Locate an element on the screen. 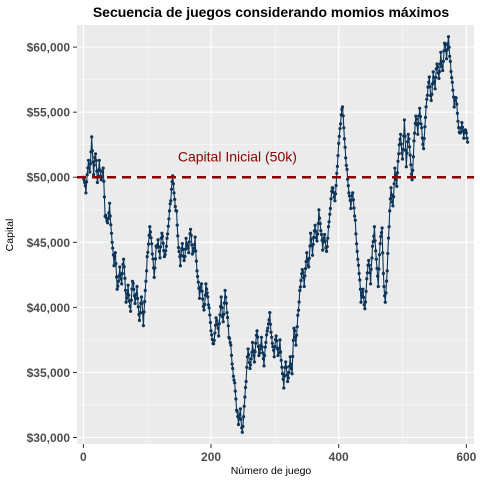 Image resolution: width=480 pixels, height=480 pixels. x-axis: 0 200 400 600 is located at coordinates (278, 454).